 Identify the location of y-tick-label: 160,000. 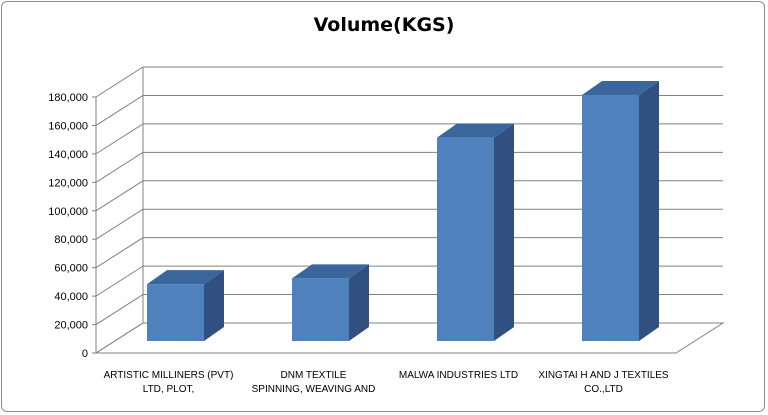
(68, 126).